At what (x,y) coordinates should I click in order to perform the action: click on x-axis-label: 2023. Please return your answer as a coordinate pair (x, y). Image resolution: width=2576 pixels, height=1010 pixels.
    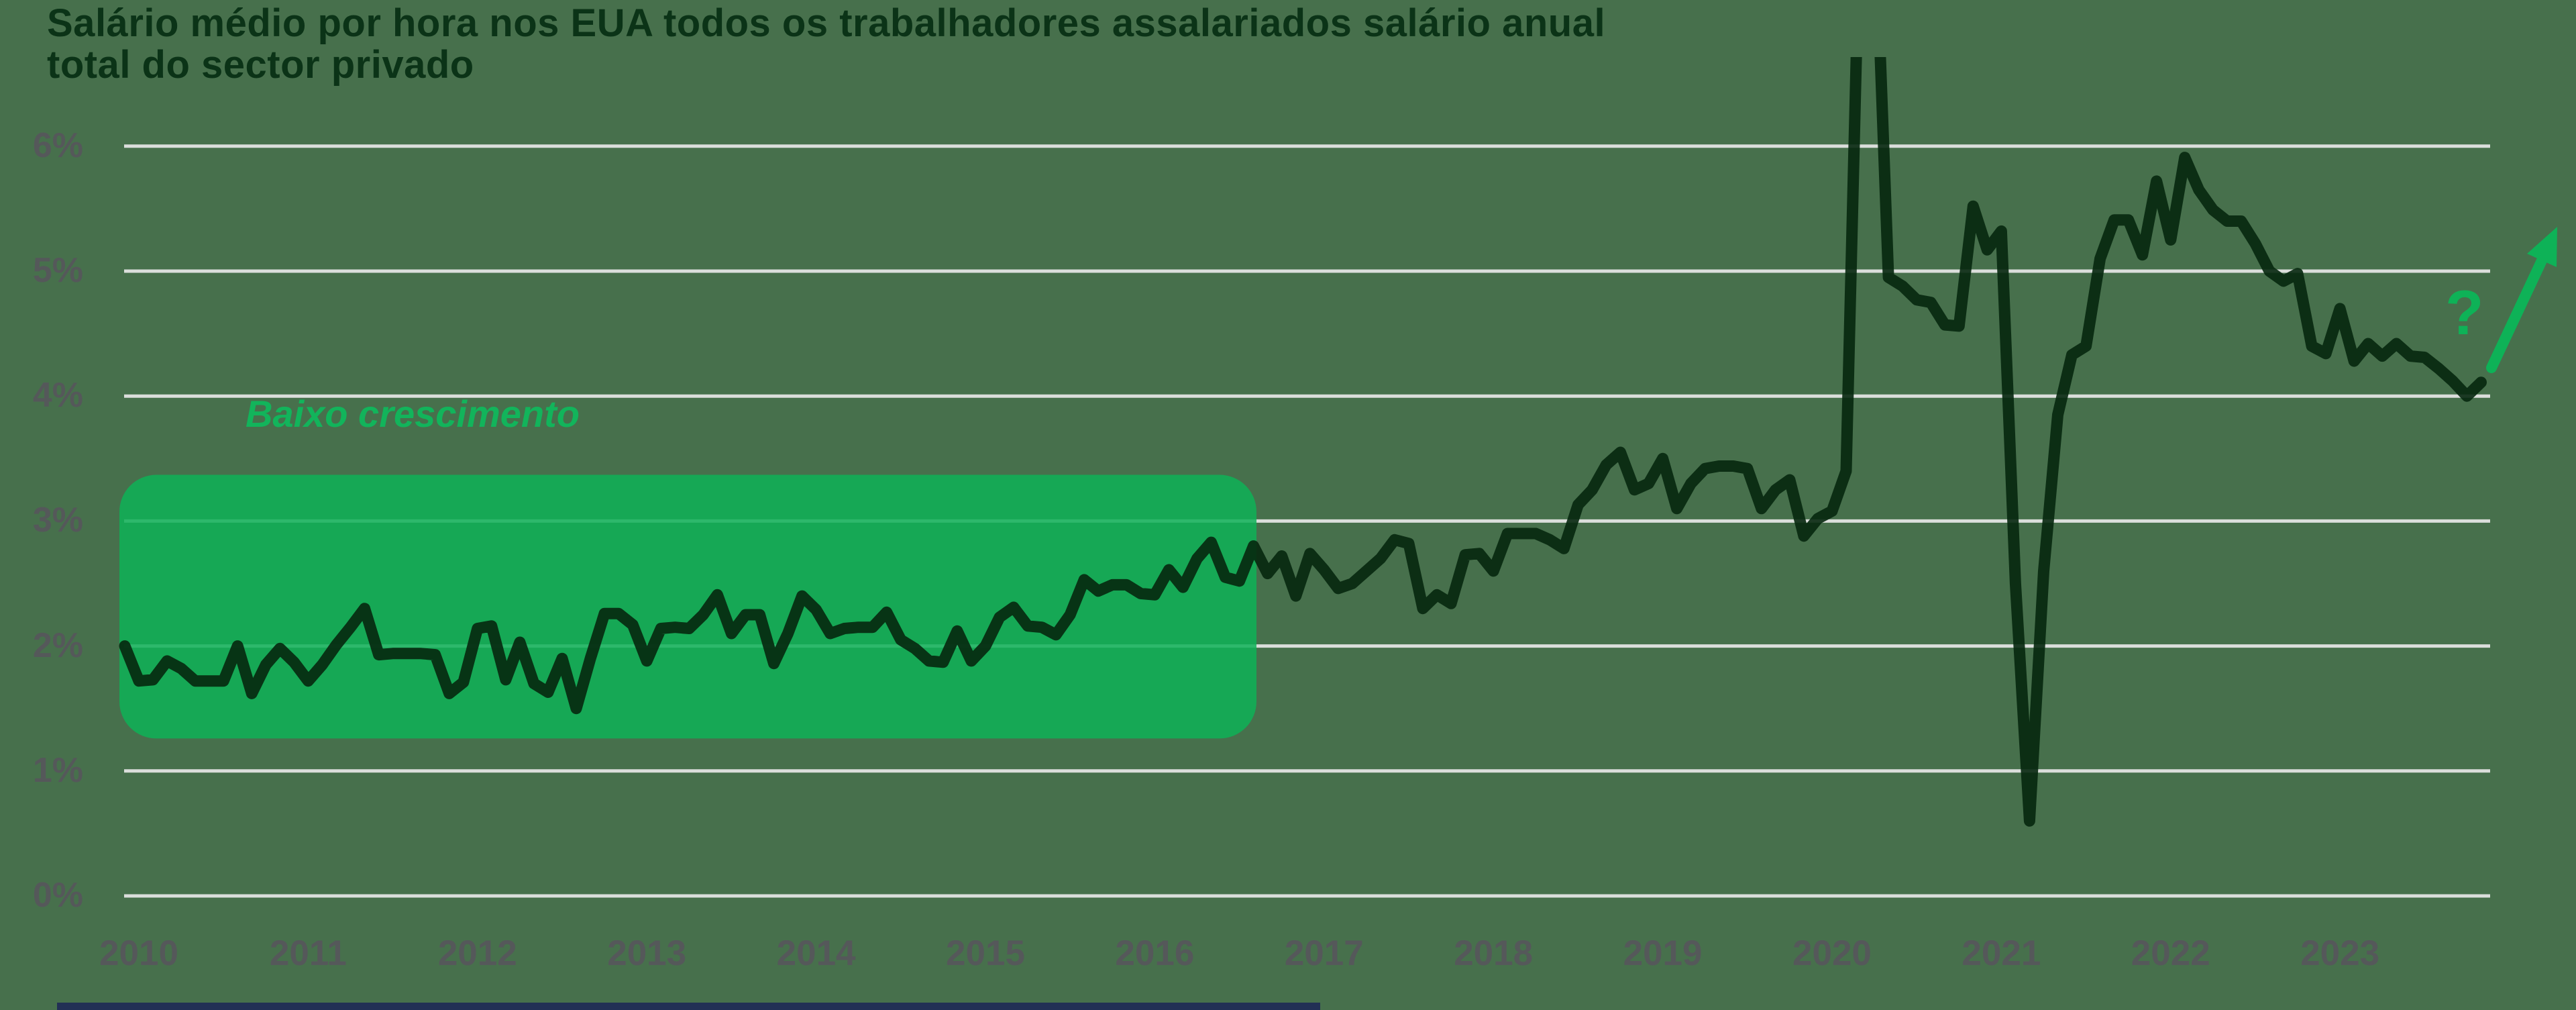
    Looking at the image, I should click on (2340, 953).